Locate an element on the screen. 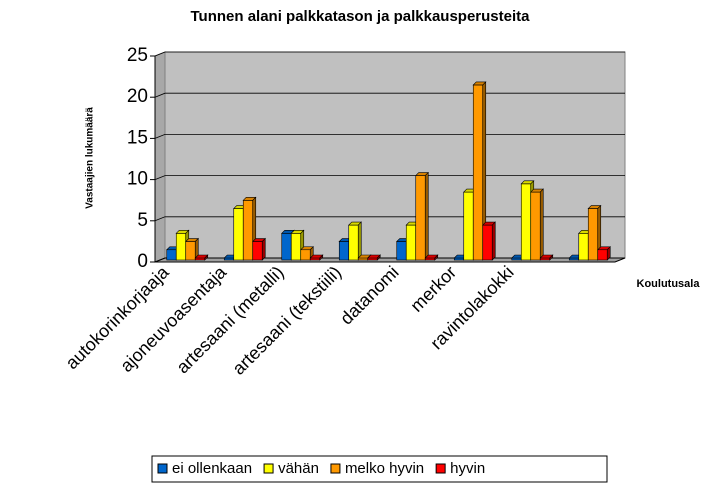 Image resolution: width=719 pixels, height=488 pixels. legend-box is located at coordinates (379, 469).